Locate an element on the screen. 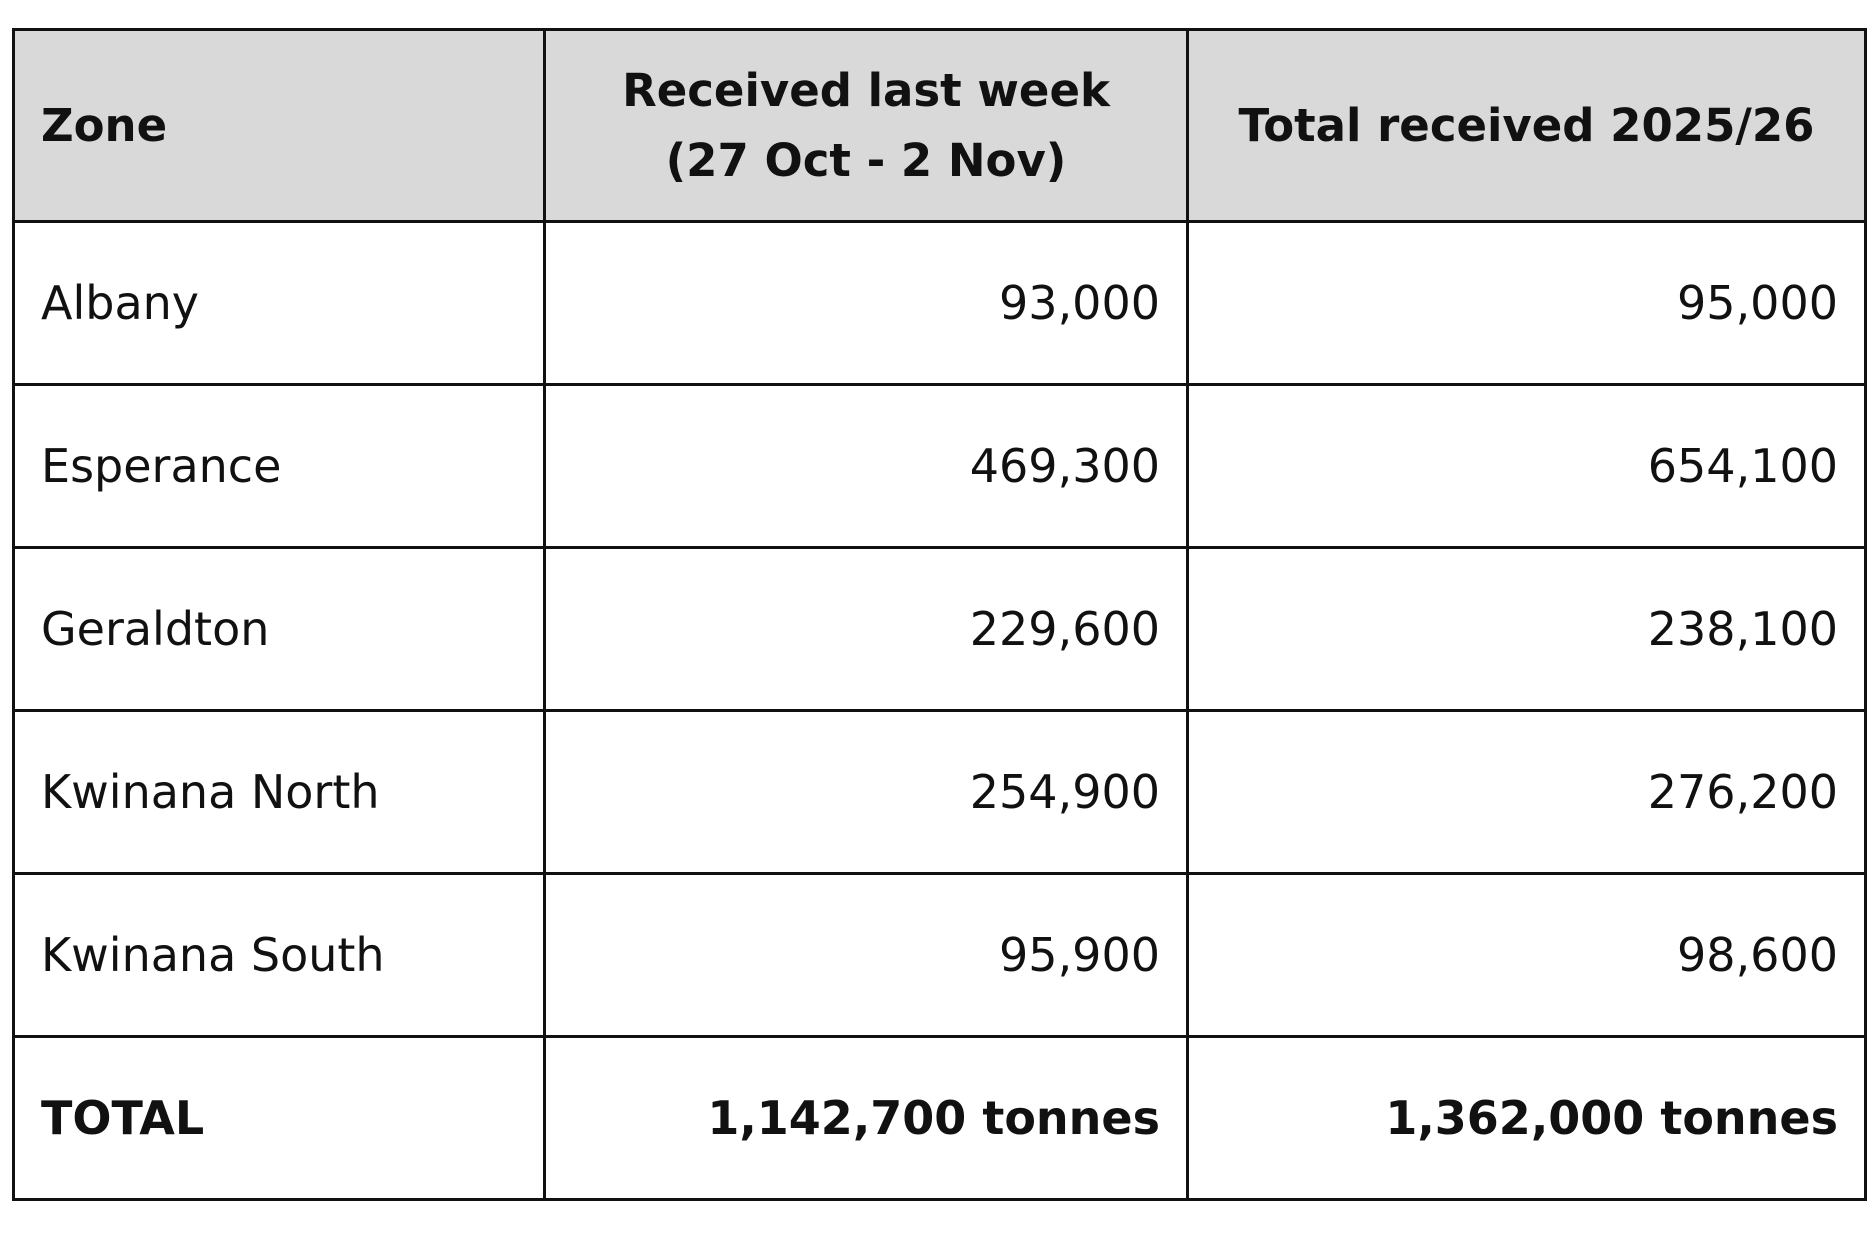  total-row: TOTAL 1,142,700 tonnes 1,362,000 tonnes is located at coordinates (939, 1118).